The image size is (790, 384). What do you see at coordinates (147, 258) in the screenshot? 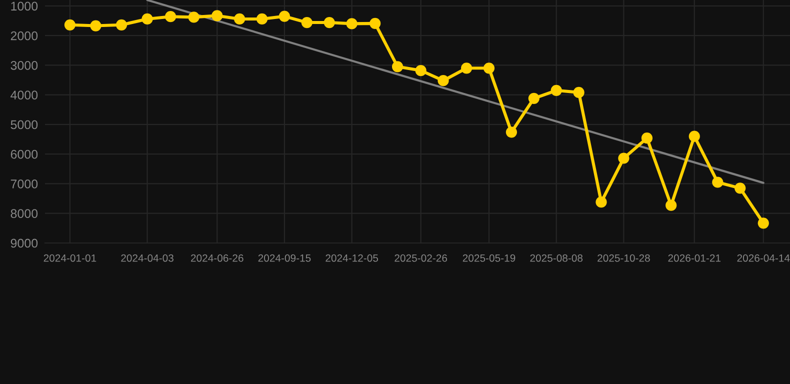
I see `x-tick-label: 2024-04-03` at bounding box center [147, 258].